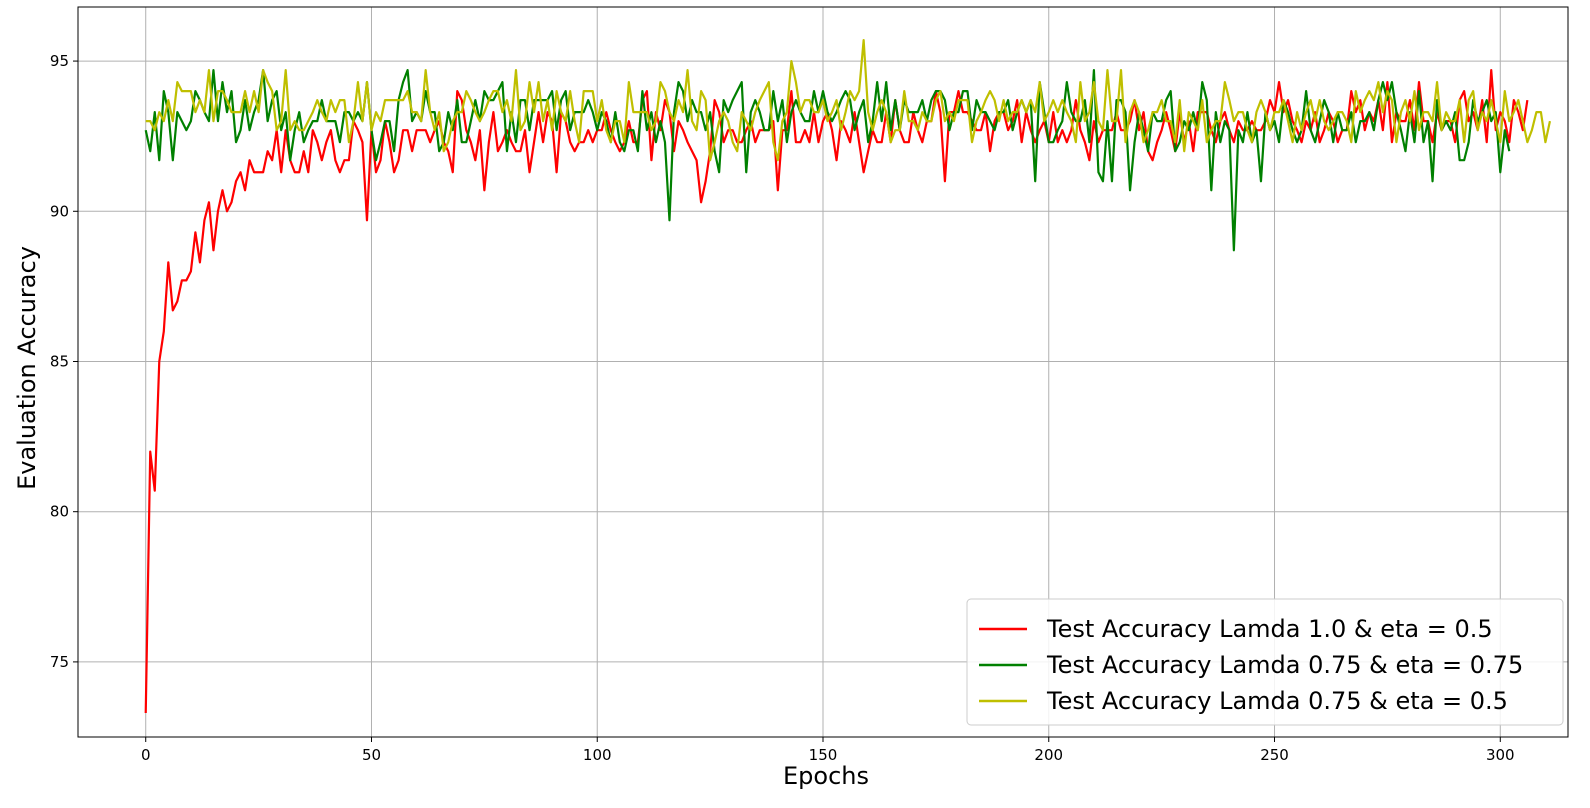  I want to click on legend-label: Test Accuracy Lamda 0.75 & eta = 0.5, so click(1277, 701).